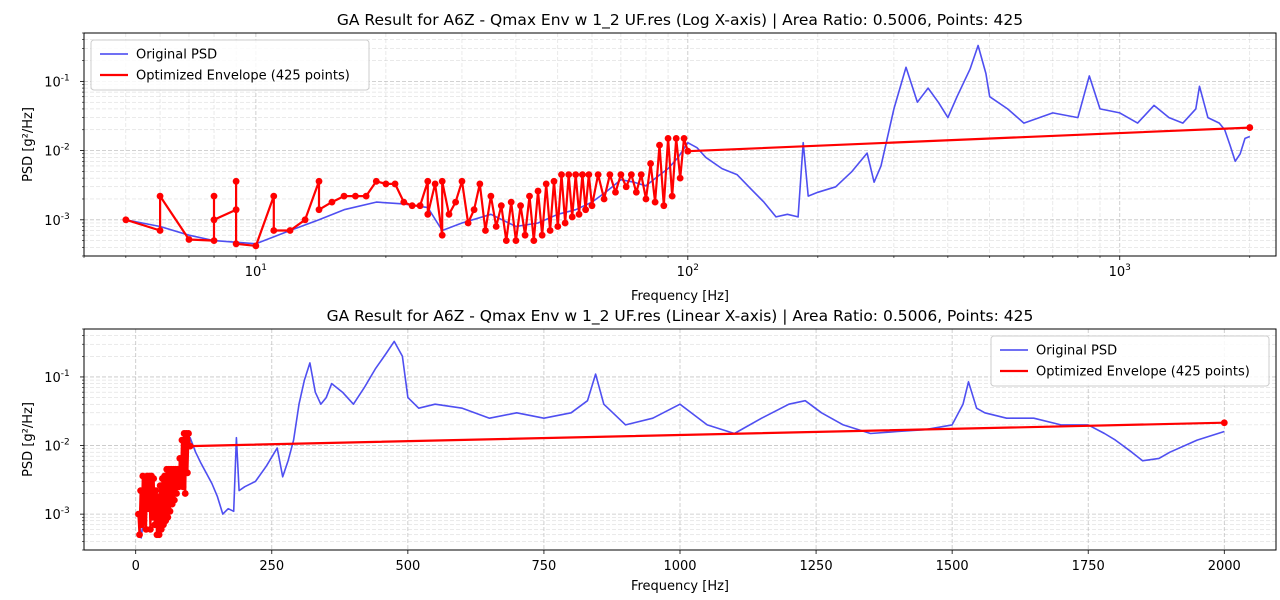  I want to click on legend-box, so click(230, 65).